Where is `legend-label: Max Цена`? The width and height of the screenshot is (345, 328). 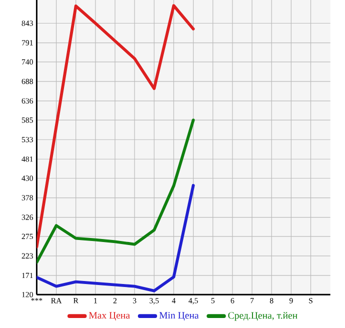
legend-label: Max Цена is located at coordinates (109, 316).